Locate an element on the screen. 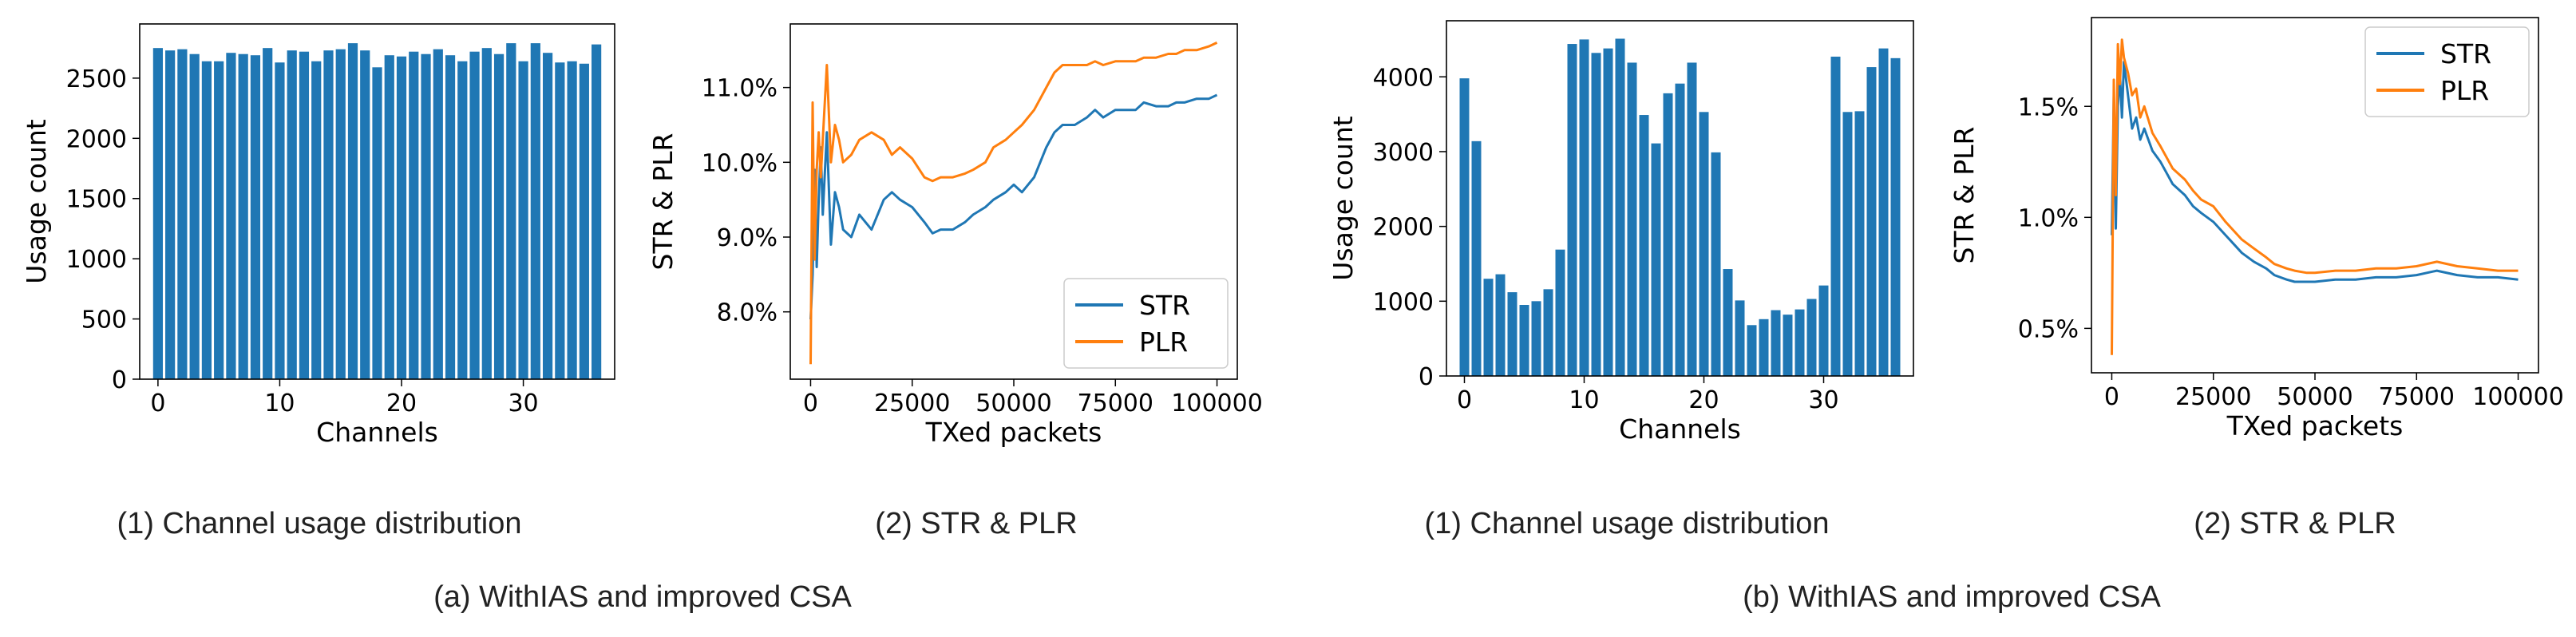 The height and width of the screenshot is (637, 2576). y-tick-label: 2500 is located at coordinates (97, 79).